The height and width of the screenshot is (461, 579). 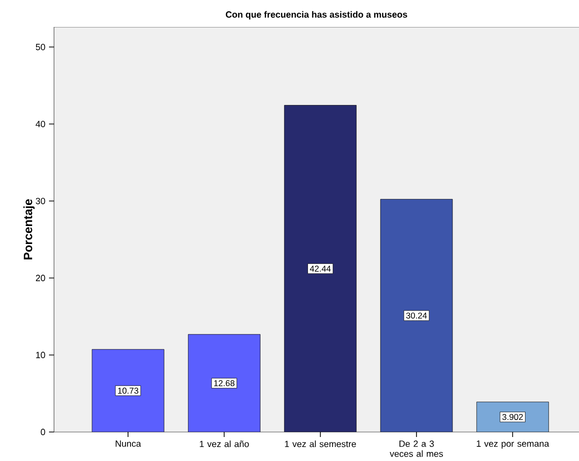 What do you see at coordinates (41, 201) in the screenshot?
I see `y-tick-label: 30` at bounding box center [41, 201].